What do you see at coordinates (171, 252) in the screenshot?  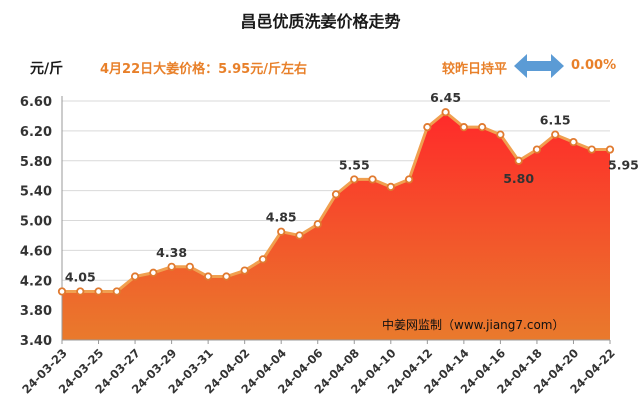 I see `data-label: 4.38` at bounding box center [171, 252].